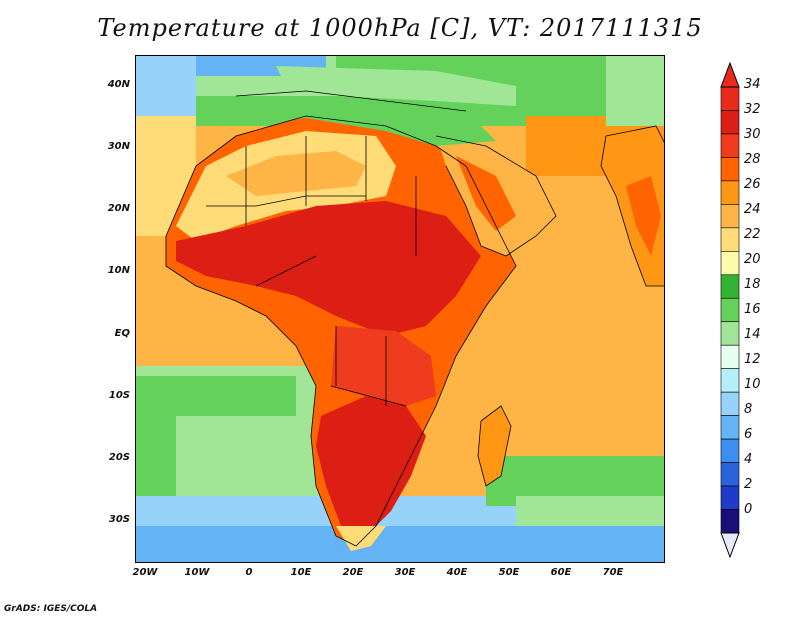  Describe the element at coordinates (296, 173) in the screenshot. I see `sahara-warm` at that location.